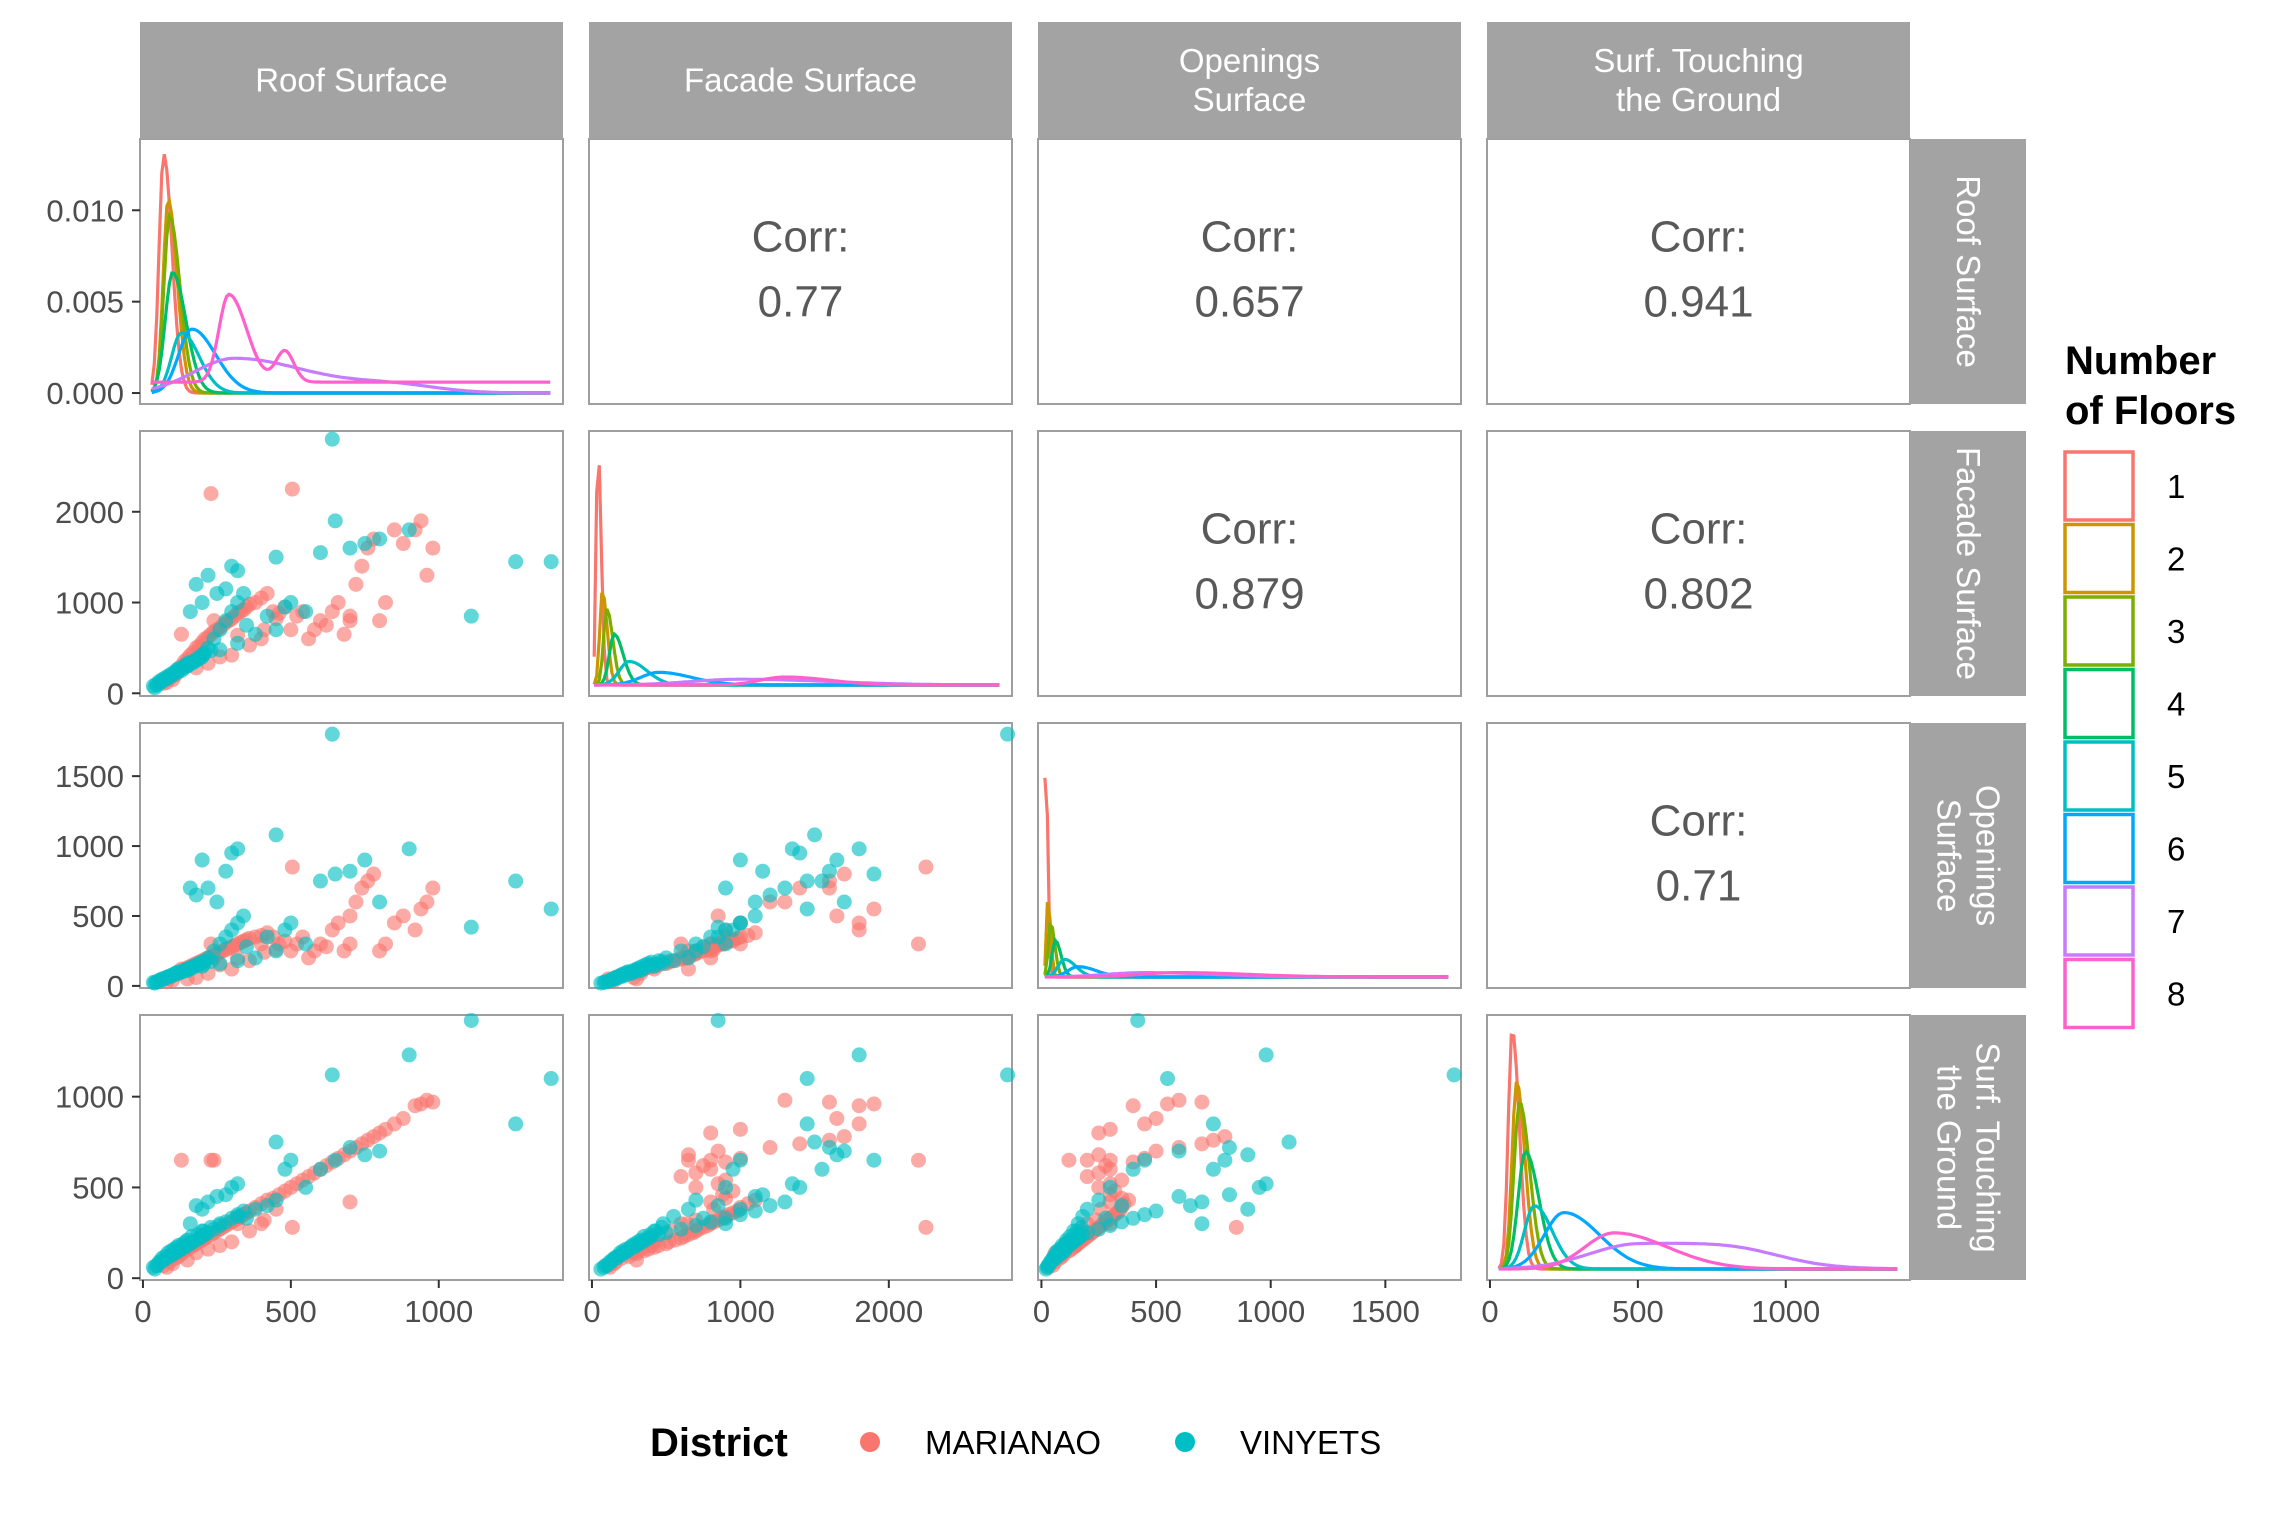 The width and height of the screenshot is (2274, 1516). Describe the element at coordinates (2124, 631) in the screenshot. I see `legend-floors-entry-3: 3` at that location.